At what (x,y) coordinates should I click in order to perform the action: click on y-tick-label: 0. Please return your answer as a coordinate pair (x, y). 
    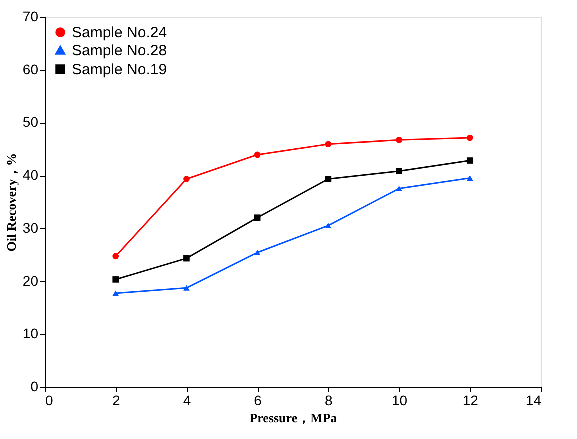
    Looking at the image, I should click on (34, 386).